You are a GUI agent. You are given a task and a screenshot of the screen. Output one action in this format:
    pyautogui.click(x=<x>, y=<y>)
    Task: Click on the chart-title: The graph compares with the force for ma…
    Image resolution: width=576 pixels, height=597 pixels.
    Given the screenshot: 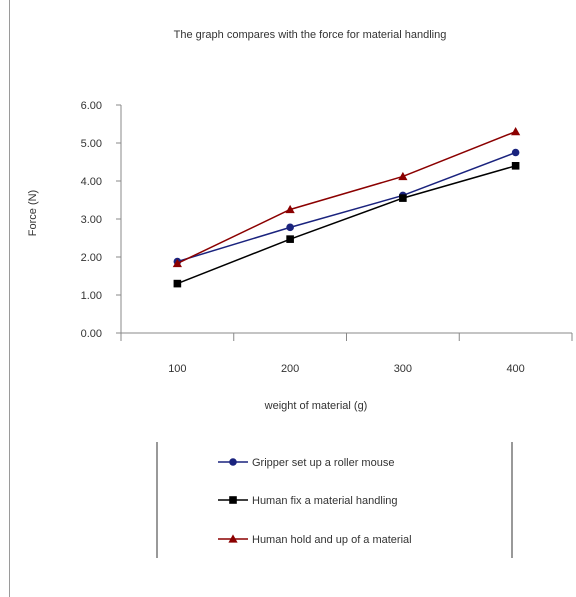 What is the action you would take?
    pyautogui.click(x=310, y=35)
    